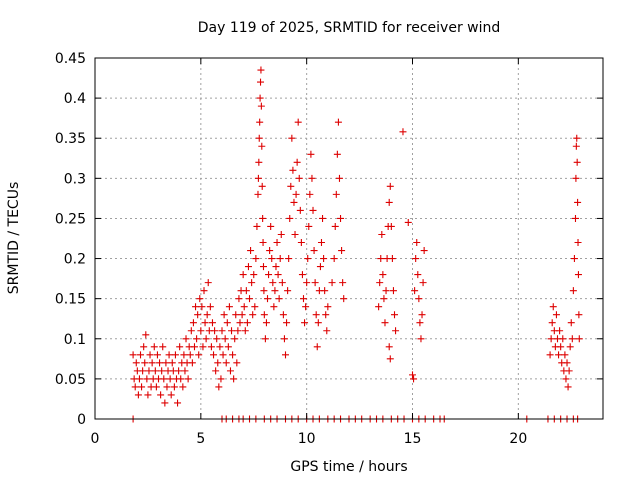  I want to click on y-tick-label: 0.15, so click(70, 300).